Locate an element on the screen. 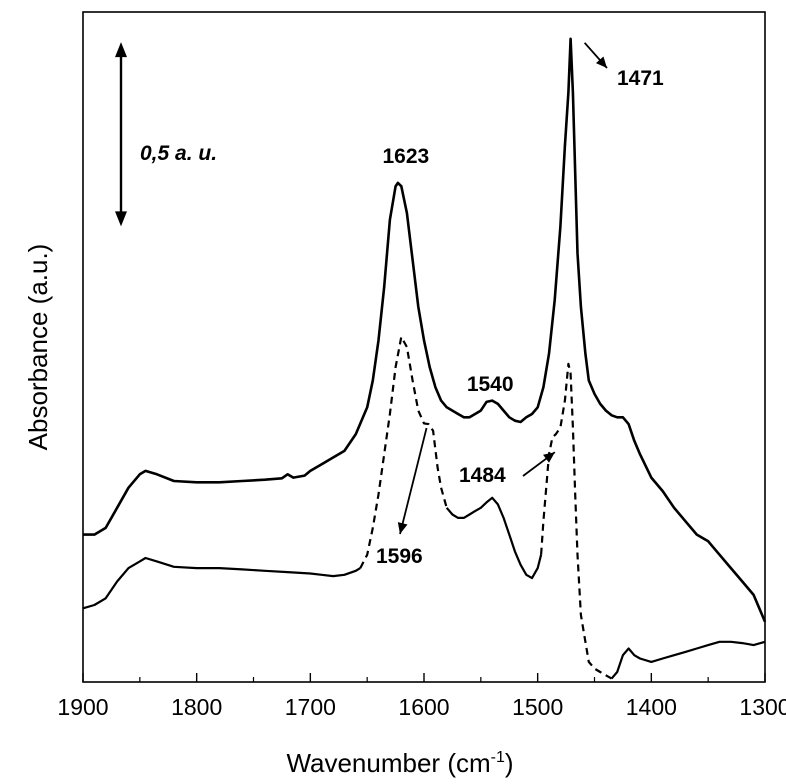 The image size is (786, 784). x-axis-ticks is located at coordinates (424, 677).